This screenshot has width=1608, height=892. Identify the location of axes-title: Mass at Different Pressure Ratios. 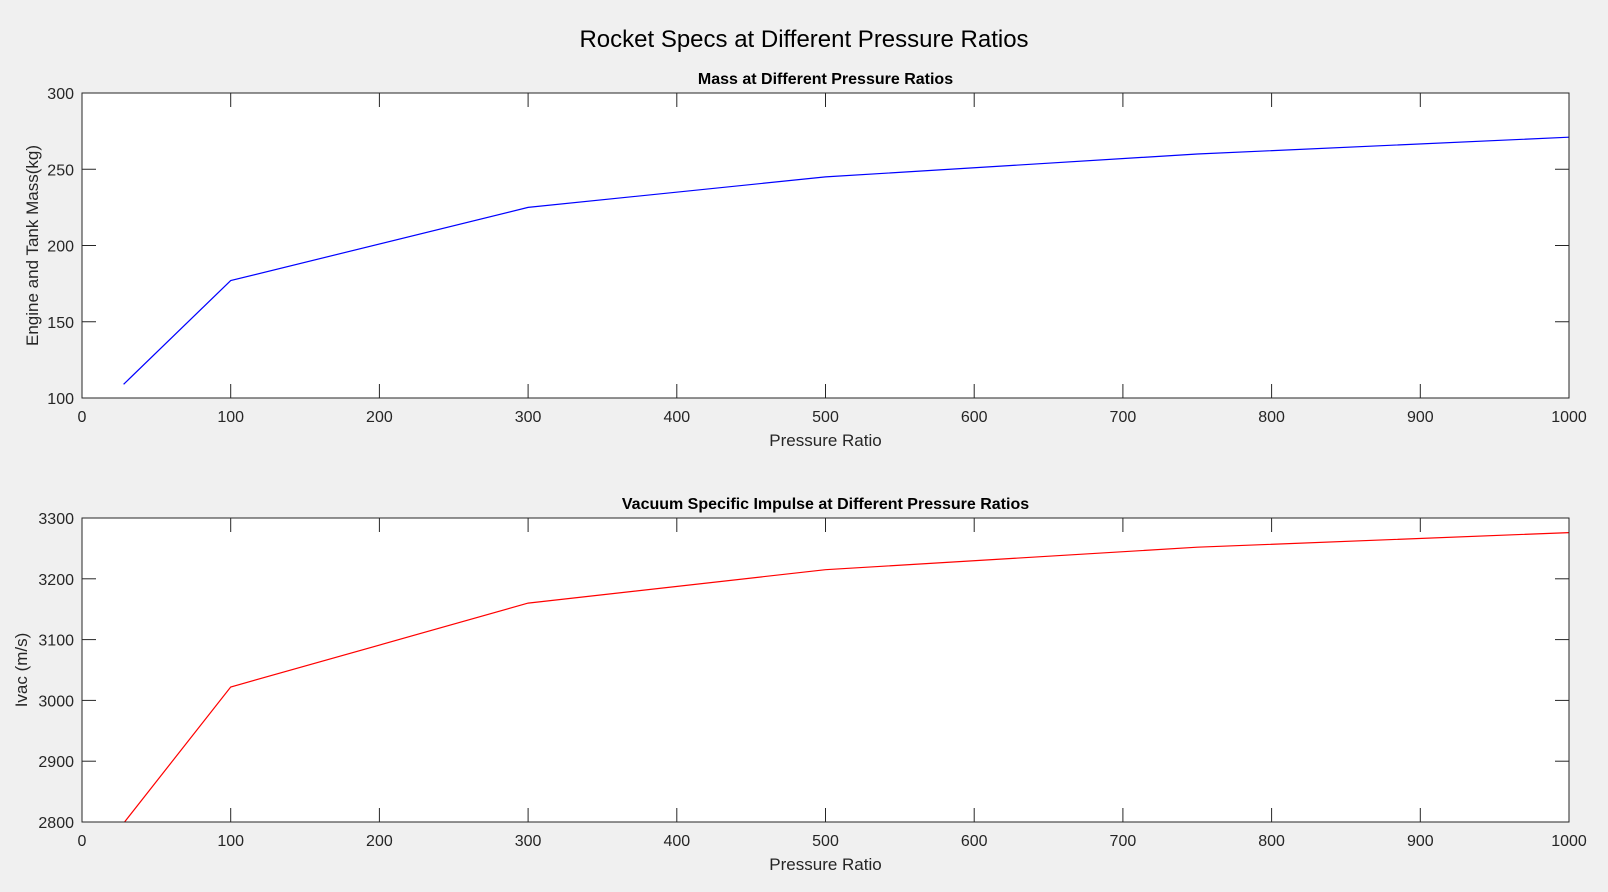
(825, 79).